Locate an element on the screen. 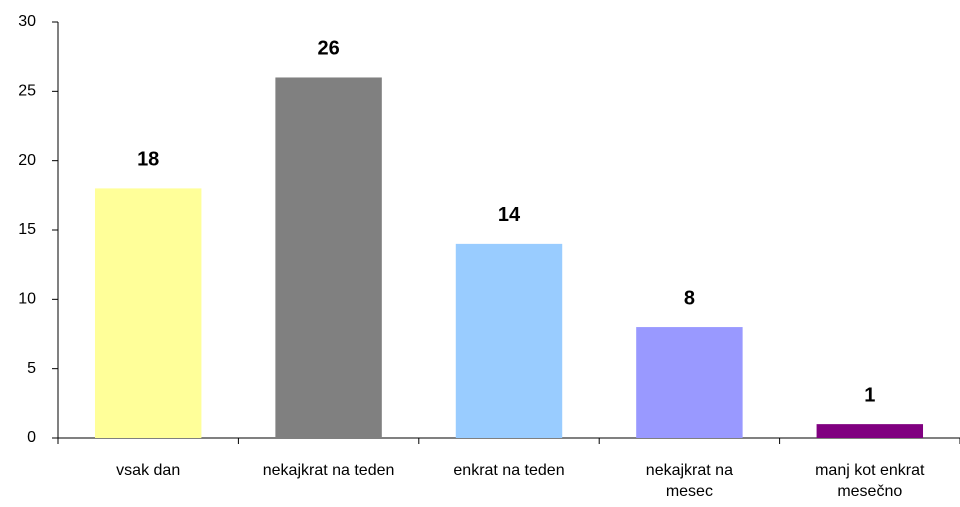  data-label: 18 is located at coordinates (148, 160).